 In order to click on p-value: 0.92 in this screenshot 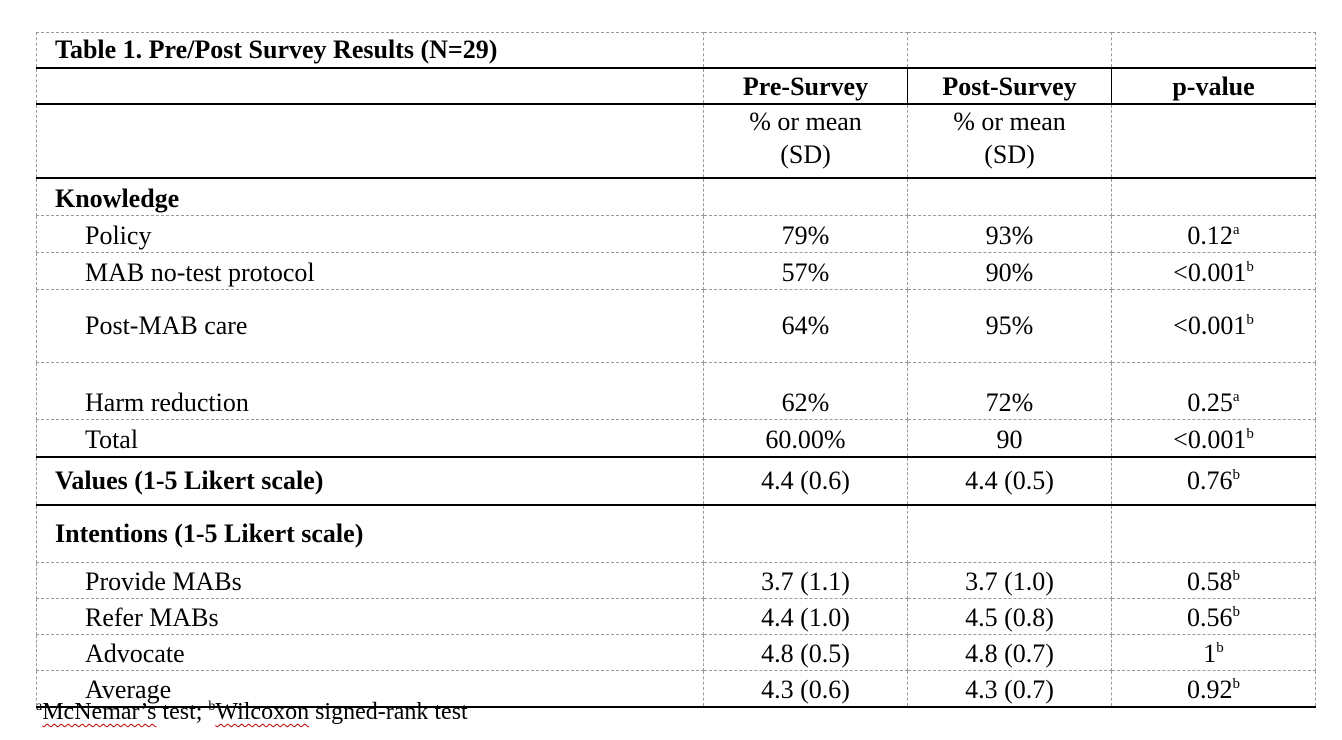, I will do `click(1210, 689)`.